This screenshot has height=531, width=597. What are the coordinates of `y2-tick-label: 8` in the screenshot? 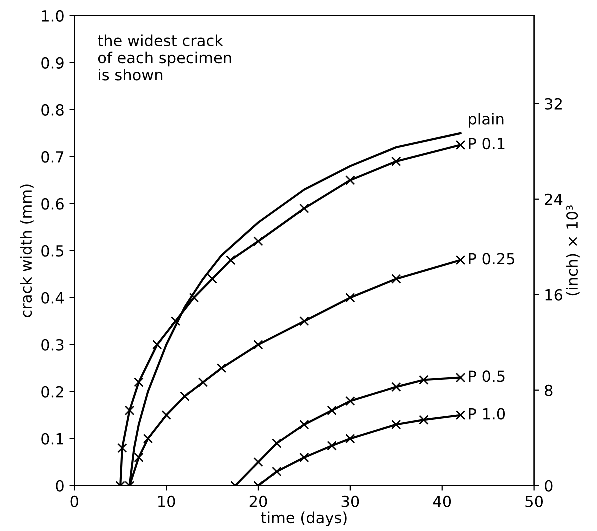 It's located at (549, 390).